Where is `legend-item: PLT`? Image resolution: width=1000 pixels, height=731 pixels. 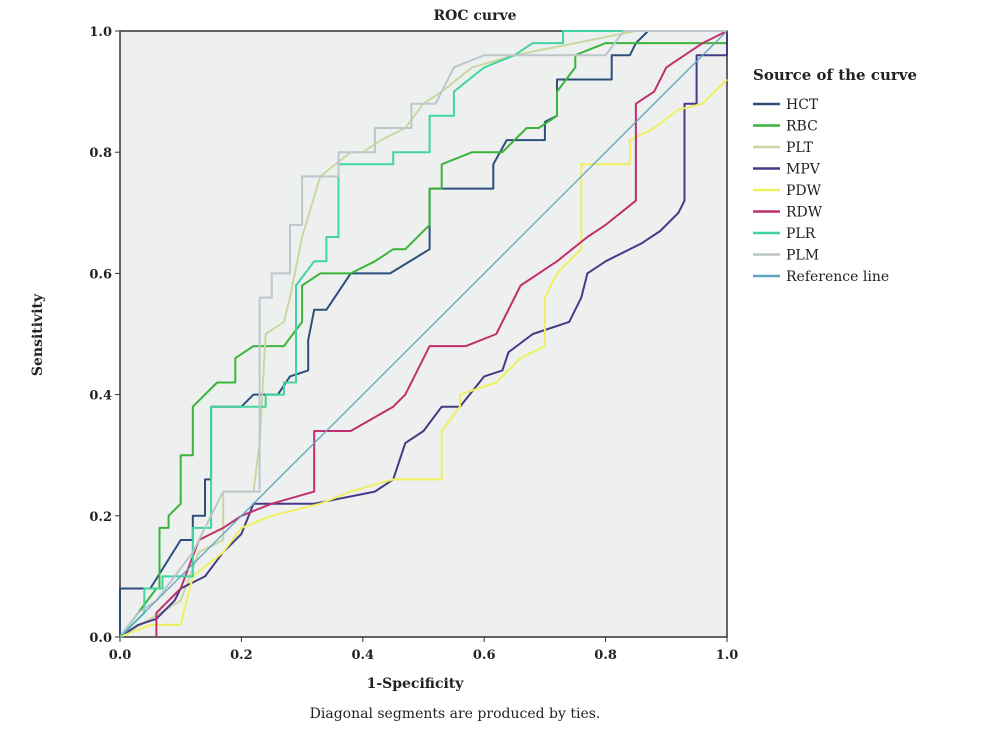
legend-item: PLT is located at coordinates (783, 148).